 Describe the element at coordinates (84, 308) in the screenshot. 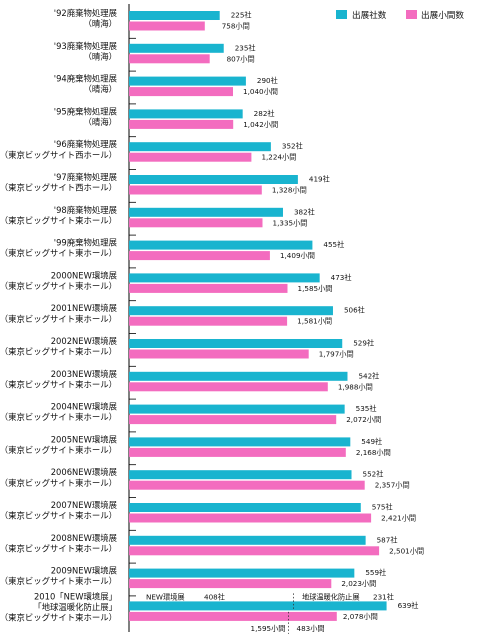

I see `row-label: 2001NEW環境展` at that location.